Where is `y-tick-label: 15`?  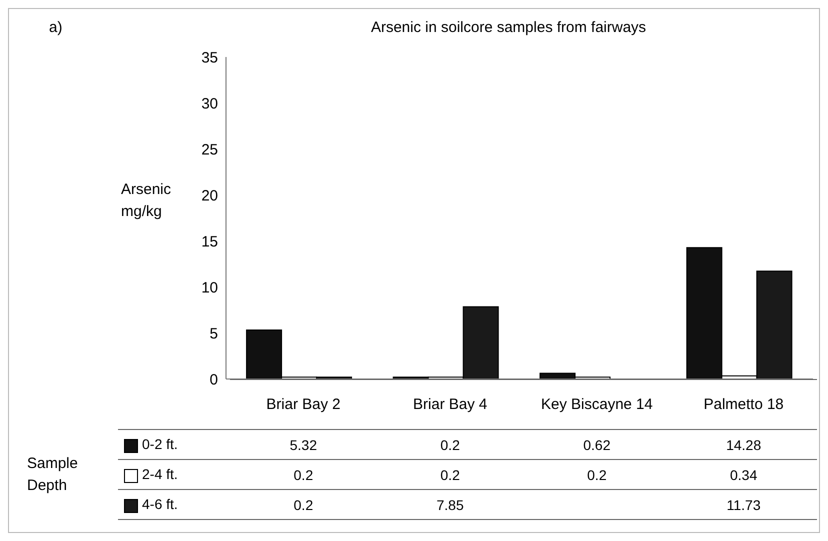 y-tick-label: 15 is located at coordinates (209, 241).